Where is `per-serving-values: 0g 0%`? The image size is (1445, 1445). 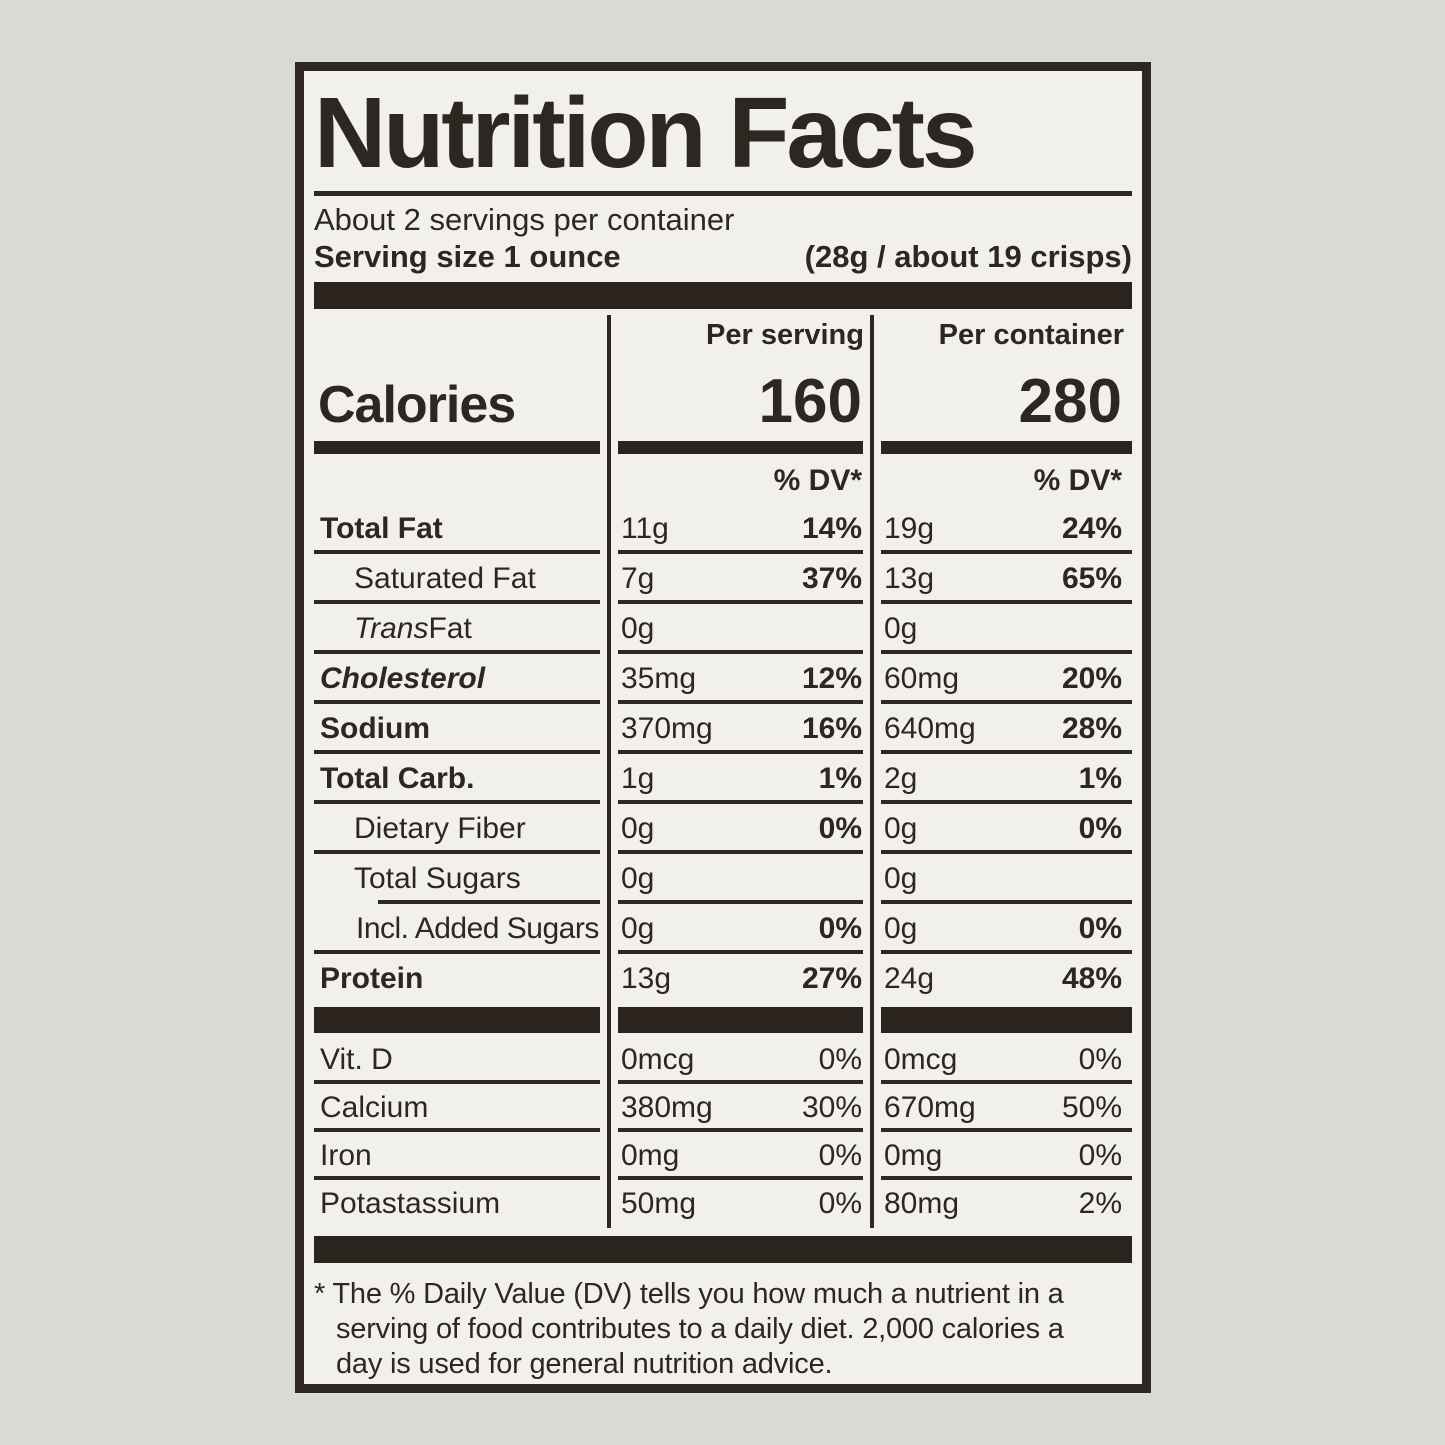 per-serving-values: 0g 0% is located at coordinates (740, 929).